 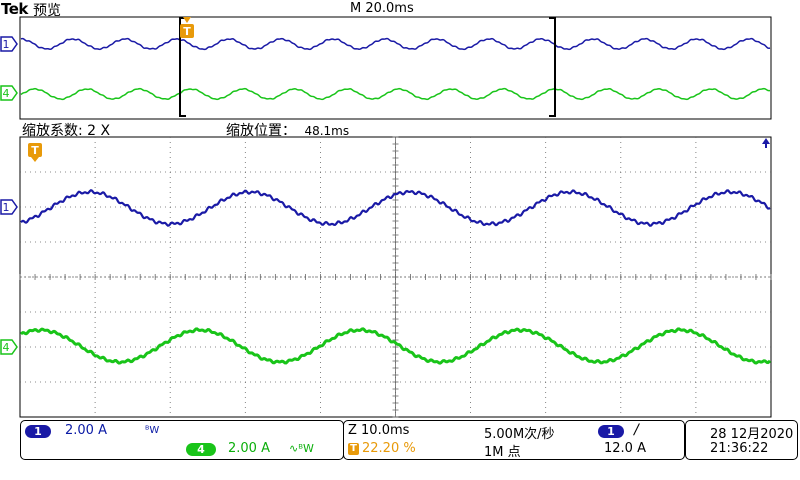 What do you see at coordinates (395, 94) in the screenshot?
I see `overview-ch4-waveform` at bounding box center [395, 94].